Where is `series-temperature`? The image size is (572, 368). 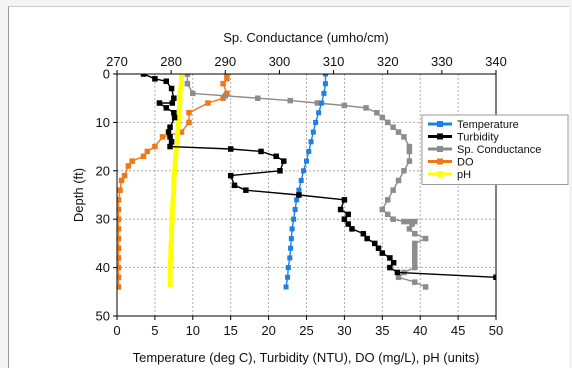
series-temperature is located at coordinates (305, 182).